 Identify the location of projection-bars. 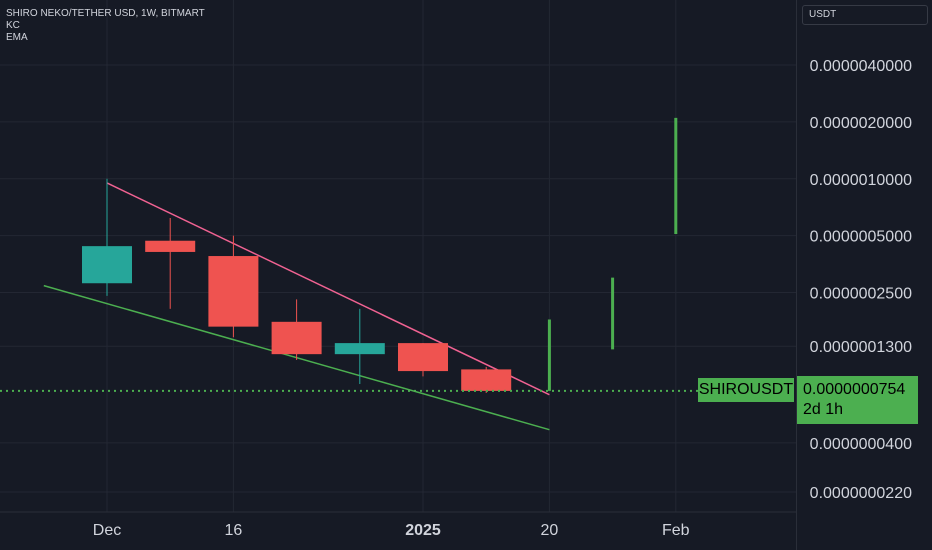
(612, 254).